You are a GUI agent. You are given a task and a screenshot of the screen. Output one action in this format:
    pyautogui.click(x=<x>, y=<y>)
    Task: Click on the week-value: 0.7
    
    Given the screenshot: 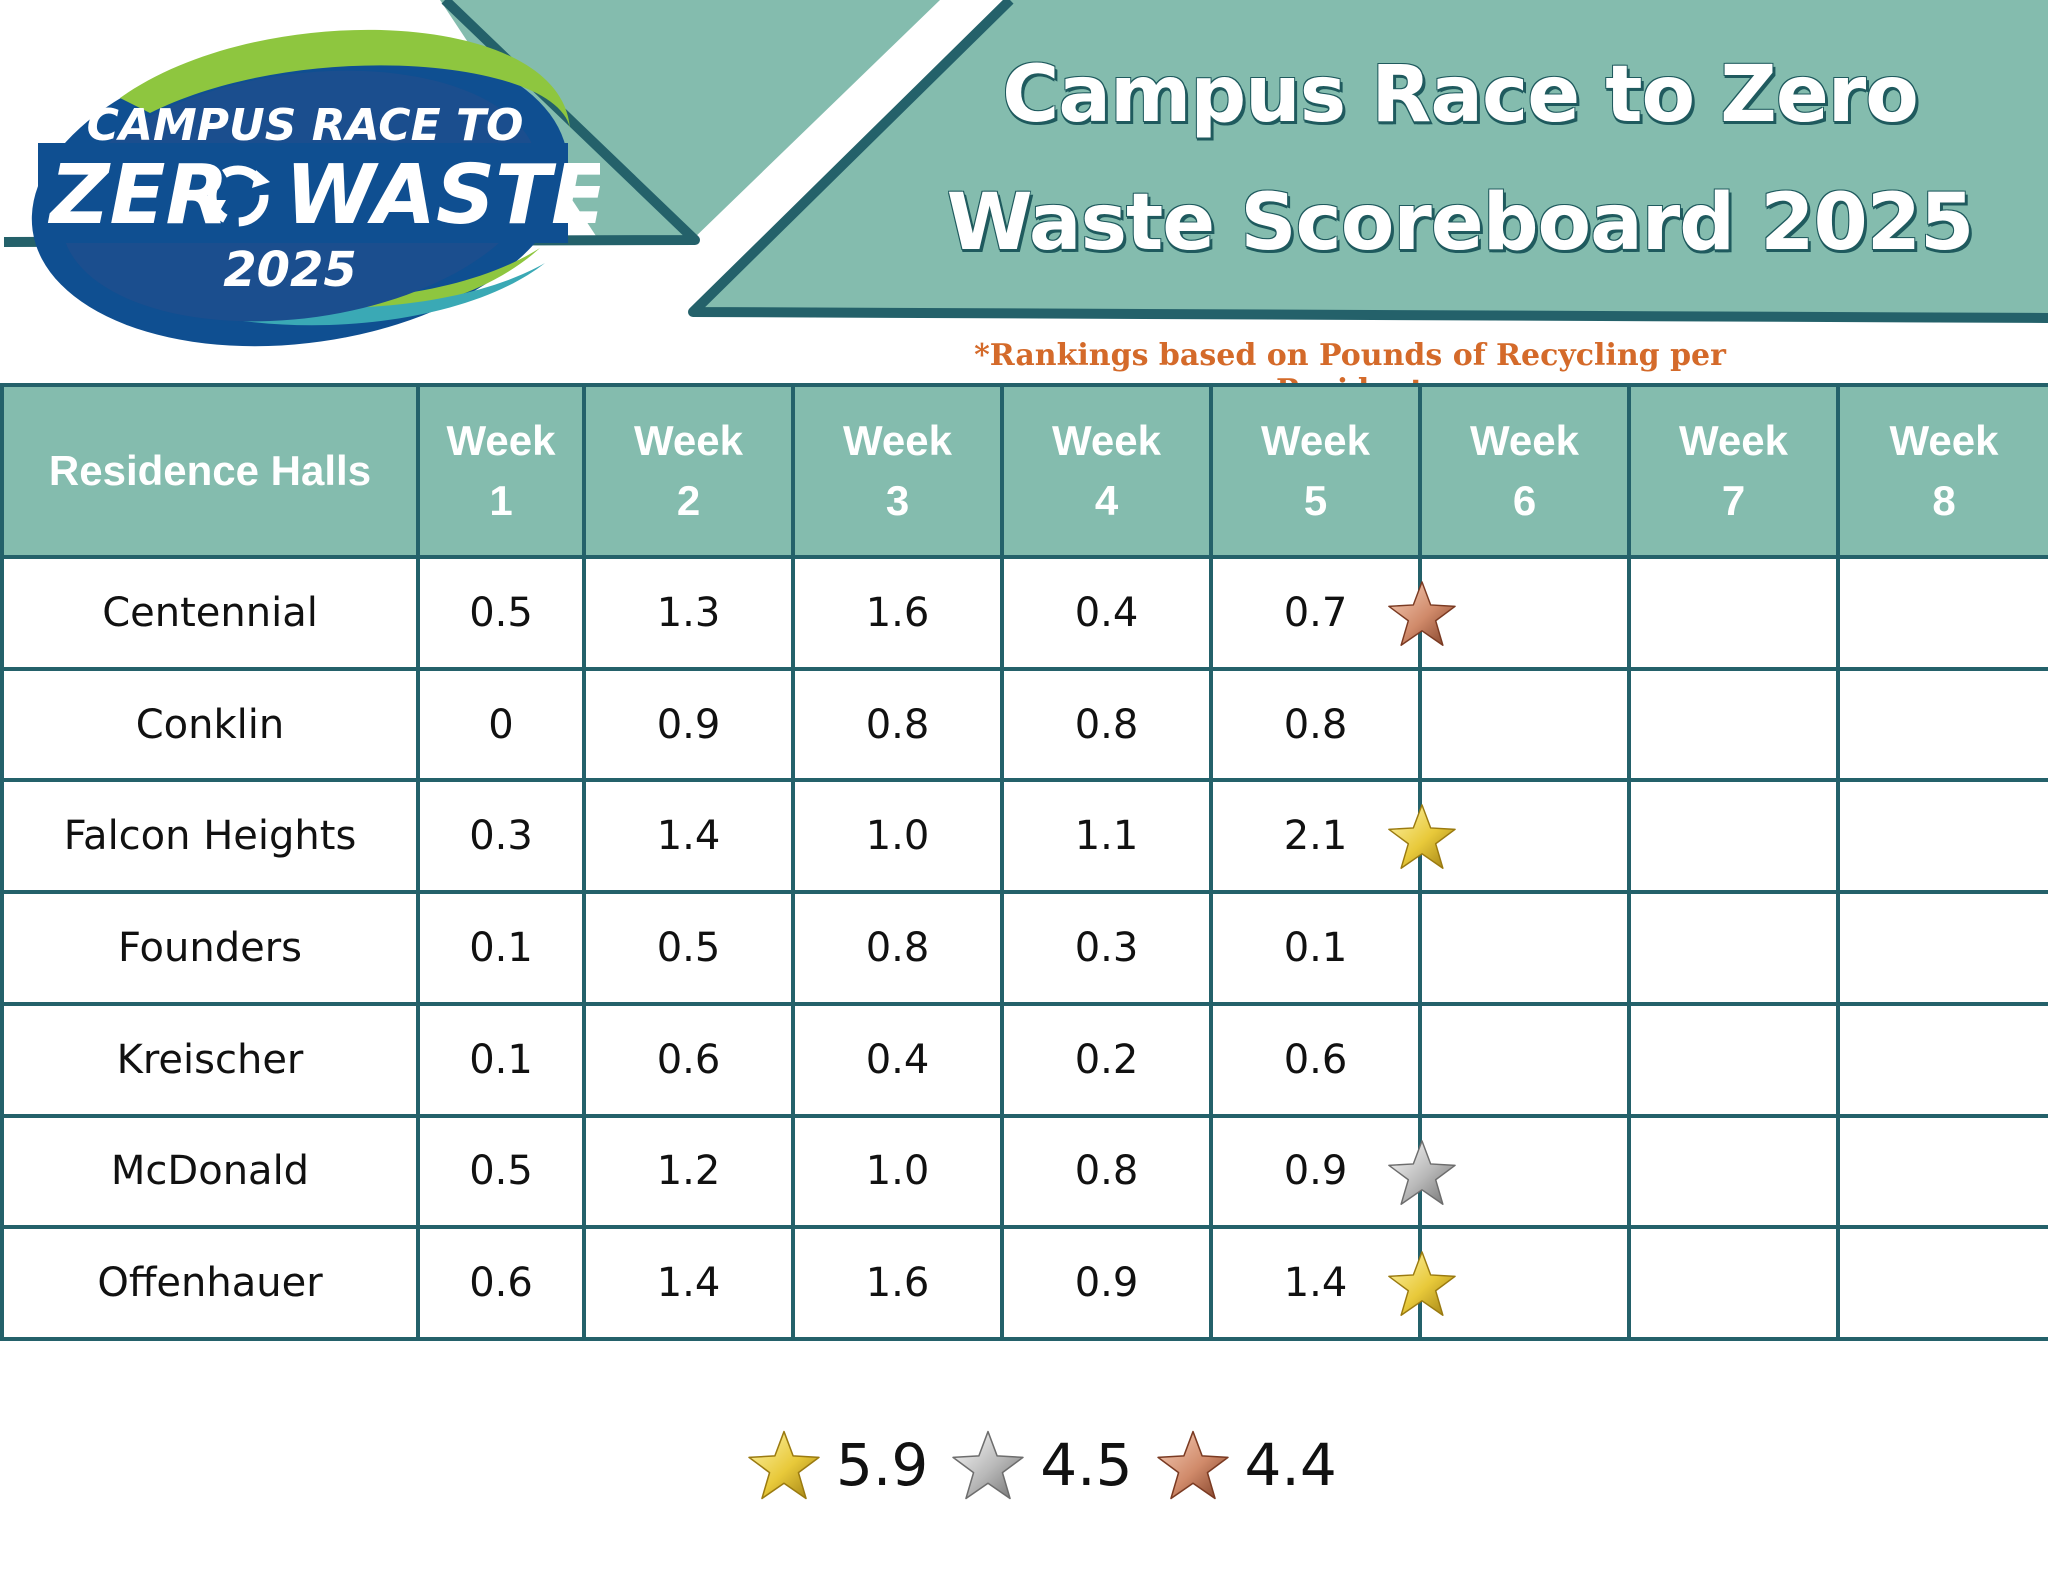 What is the action you would take?
    pyautogui.click(x=1315, y=612)
    